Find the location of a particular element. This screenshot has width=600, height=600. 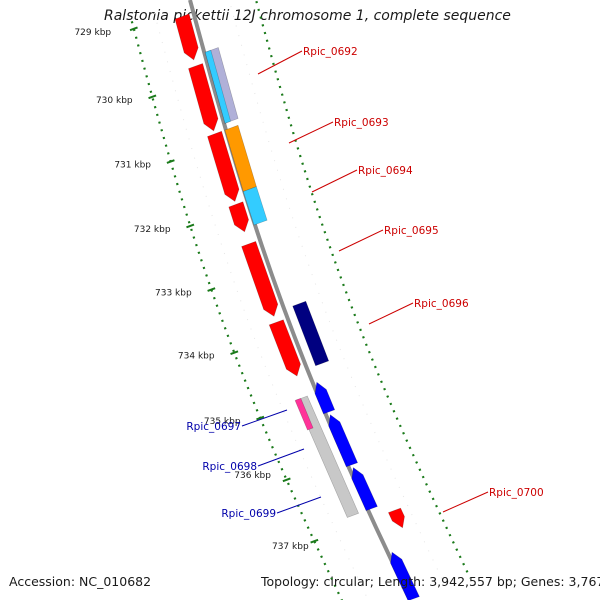

gene-label: Rpic_0693 is located at coordinates (361, 123).